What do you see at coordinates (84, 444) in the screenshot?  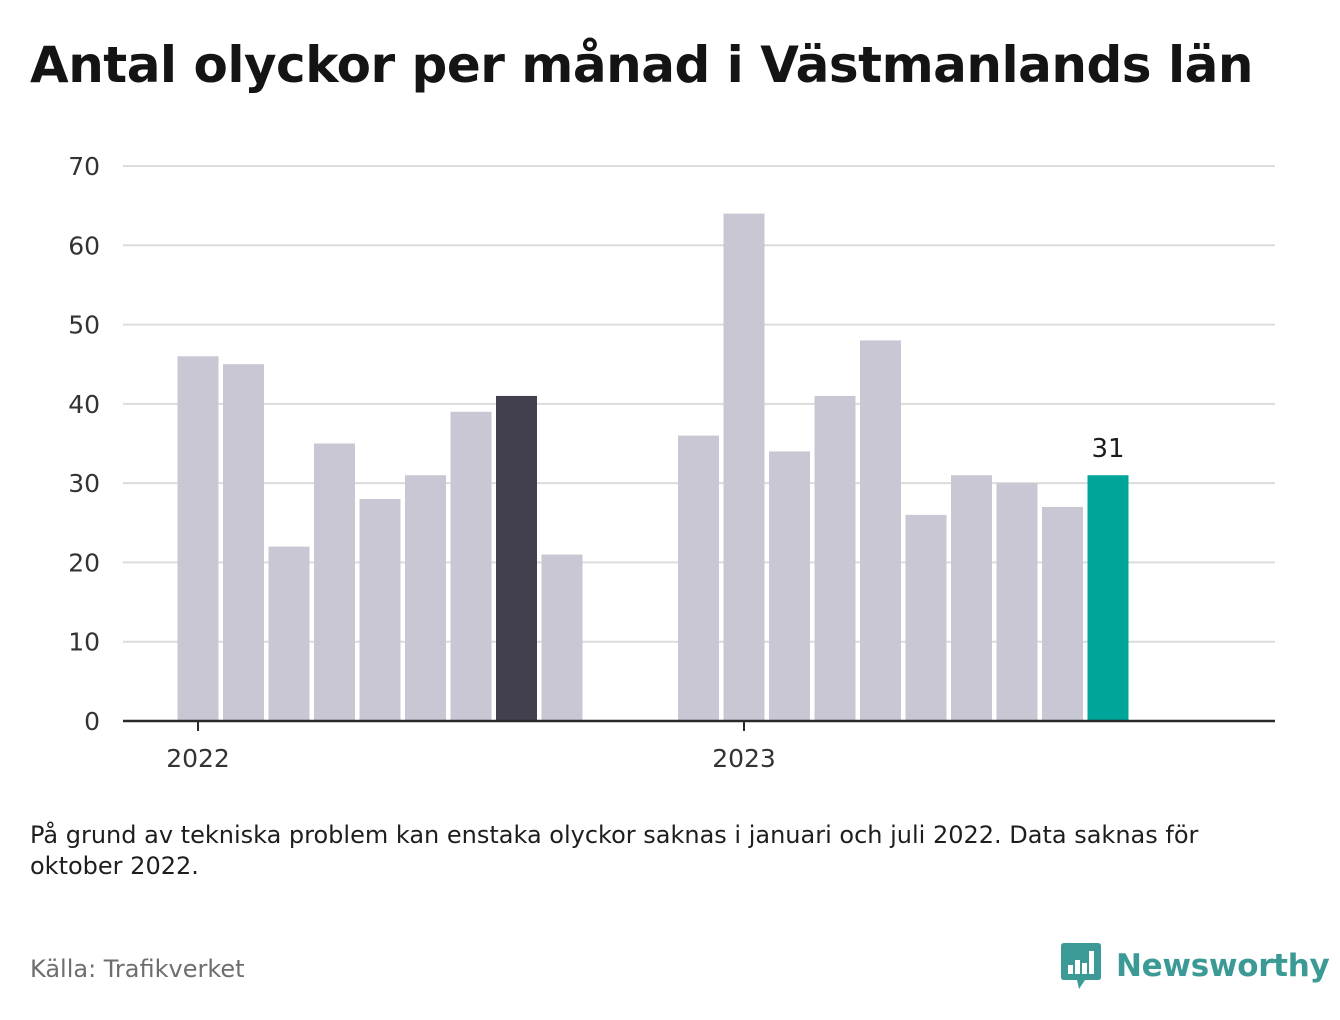 I see `y-axis-ticks: 0 10 20 30 40 50 60 70` at bounding box center [84, 444].